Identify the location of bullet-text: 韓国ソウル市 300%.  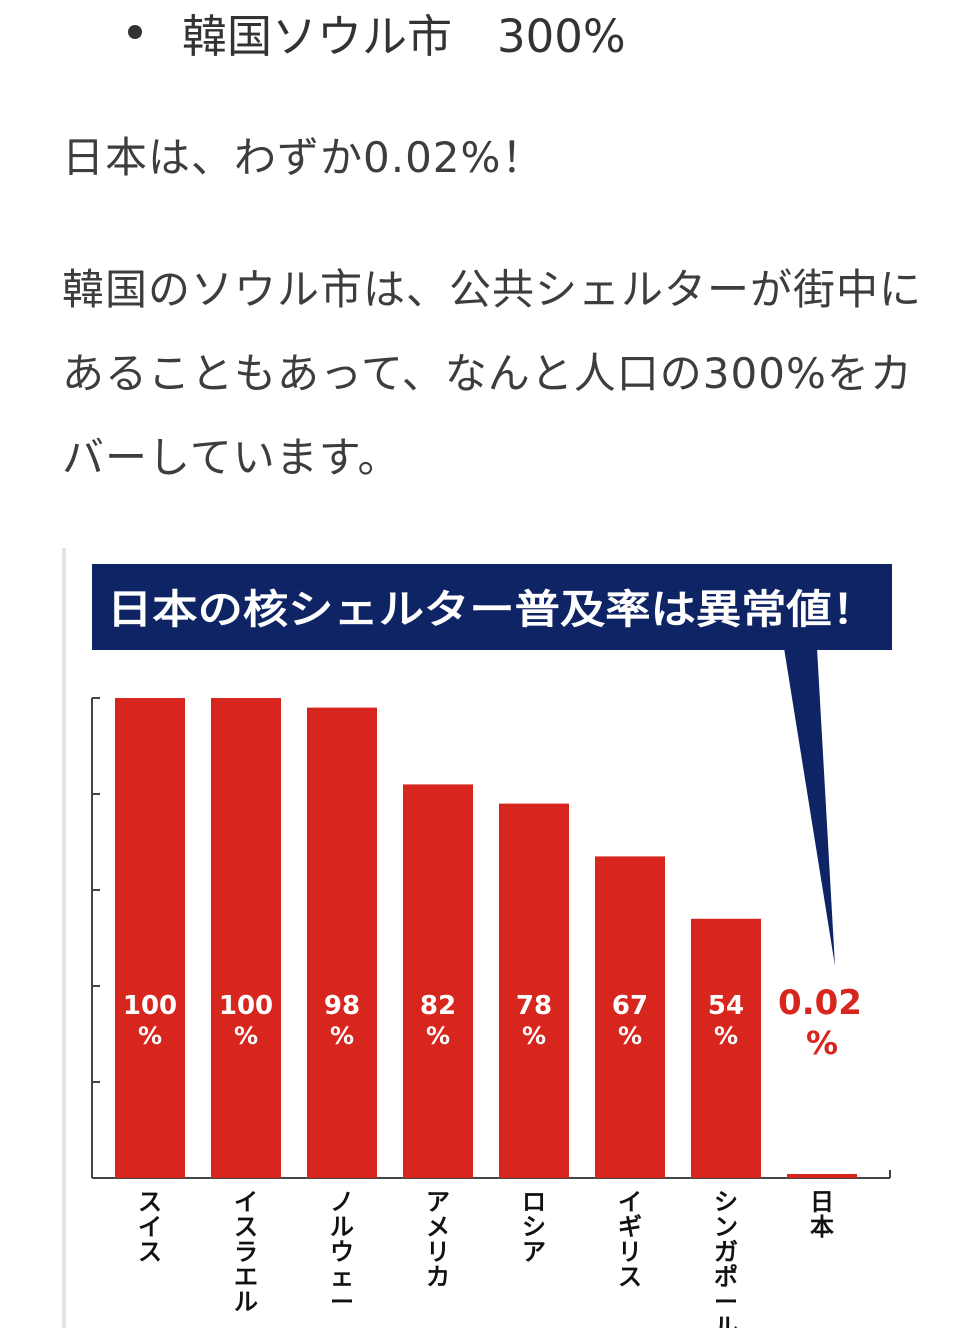
(404, 36).